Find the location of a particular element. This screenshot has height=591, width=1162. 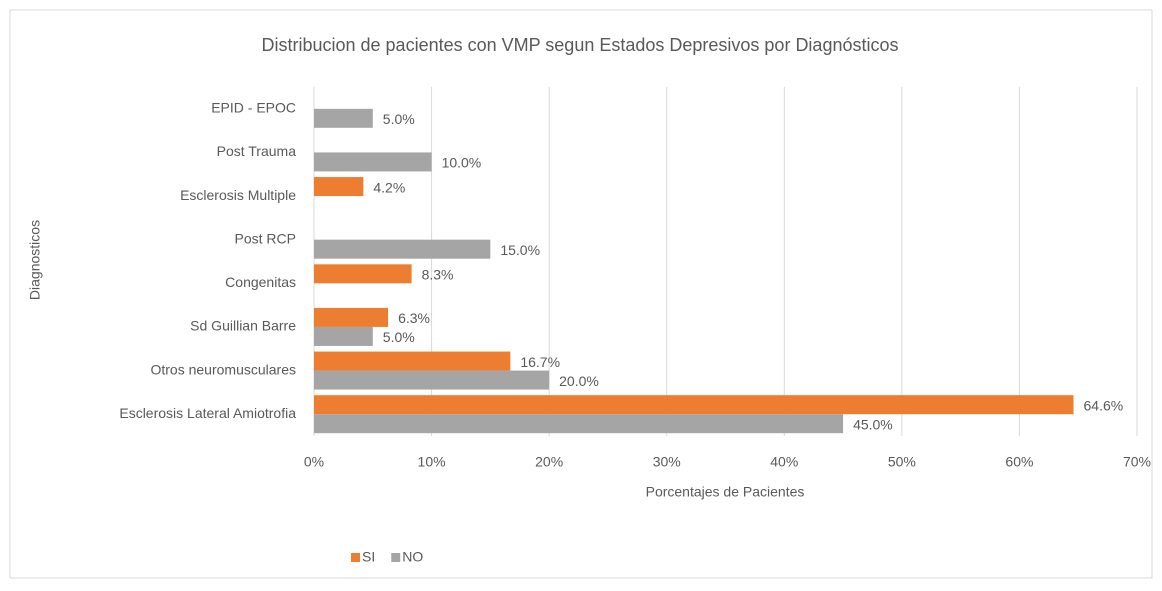

data-label: 4.2% is located at coordinates (389, 187).